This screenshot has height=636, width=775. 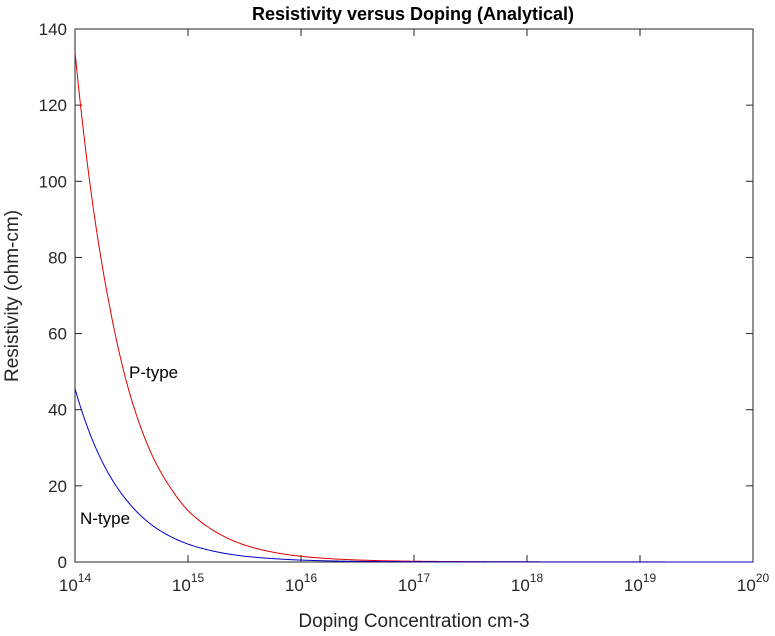 What do you see at coordinates (12, 296) in the screenshot?
I see `y-axis-label: Resistivity (ohm-cm)` at bounding box center [12, 296].